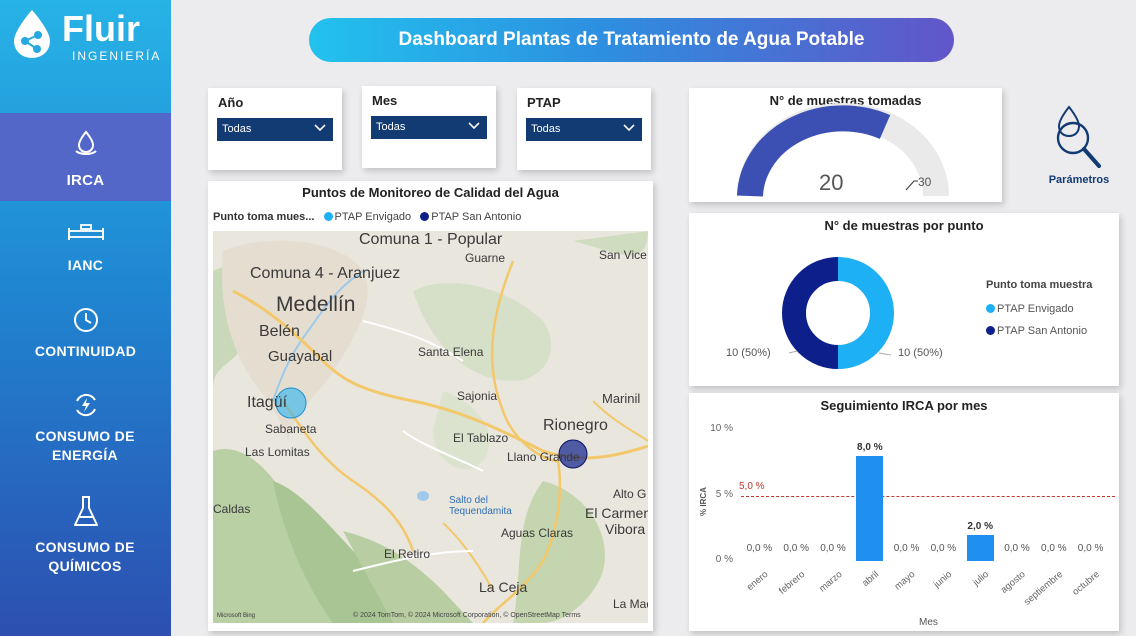  I want to click on map-place: Salto del Tequendamita, so click(480, 506).